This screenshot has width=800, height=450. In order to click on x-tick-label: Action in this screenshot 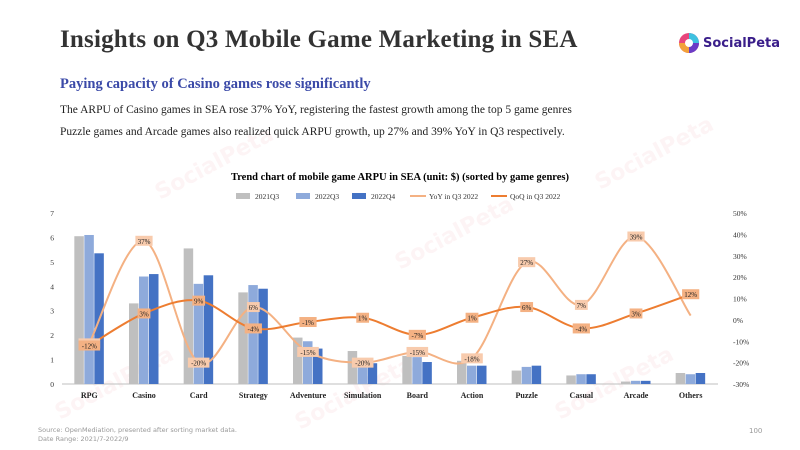, I will do `click(472, 395)`.